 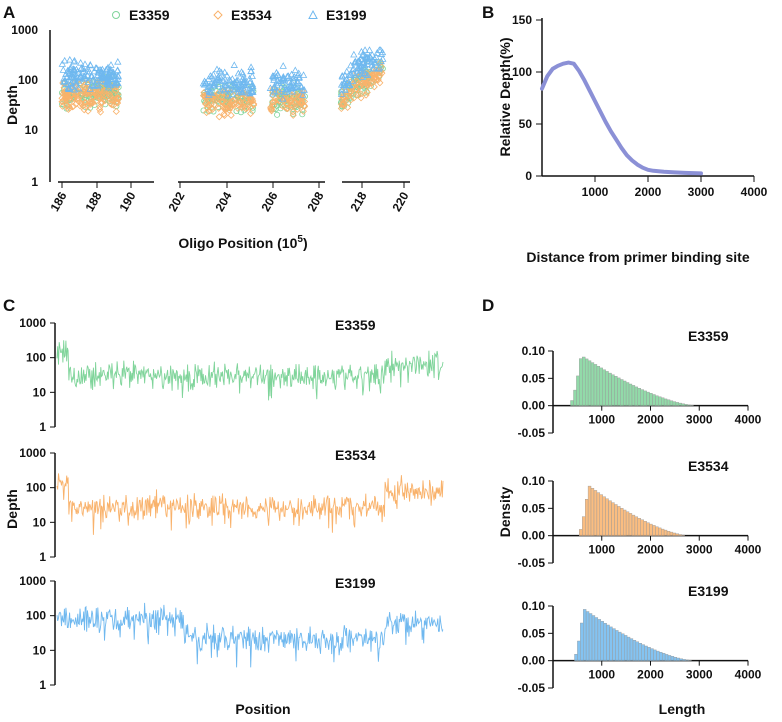 What do you see at coordinates (269, 201) in the screenshot?
I see `panel-a-xtick-206: 206` at bounding box center [269, 201].